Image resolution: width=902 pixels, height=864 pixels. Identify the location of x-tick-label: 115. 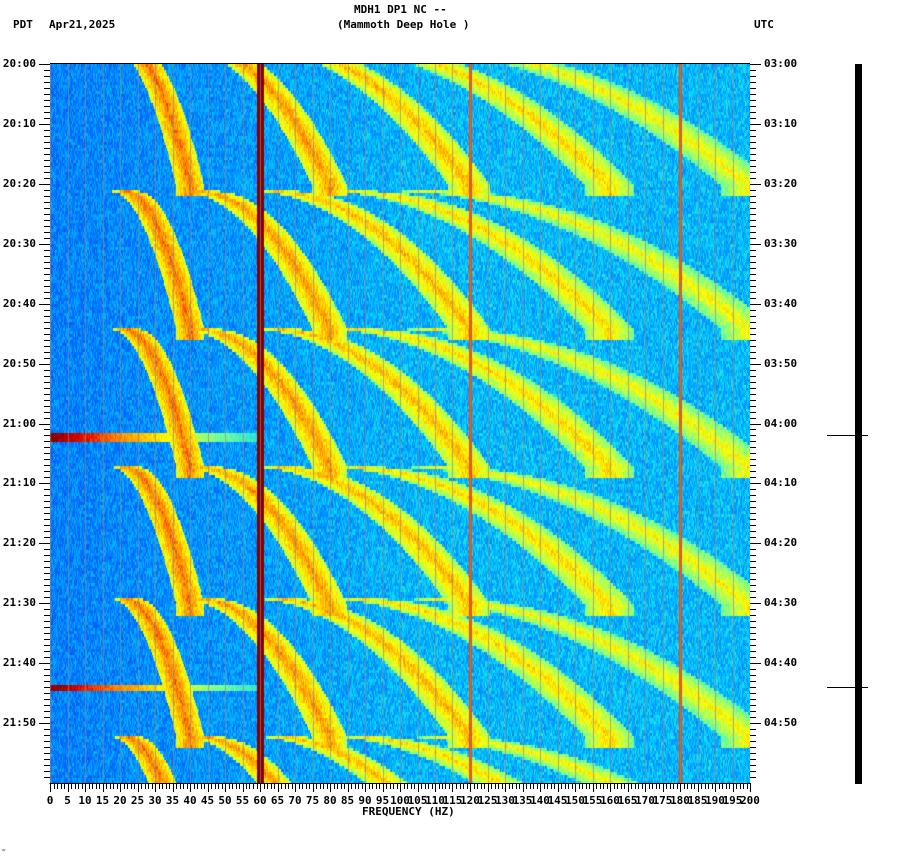
(452, 800).